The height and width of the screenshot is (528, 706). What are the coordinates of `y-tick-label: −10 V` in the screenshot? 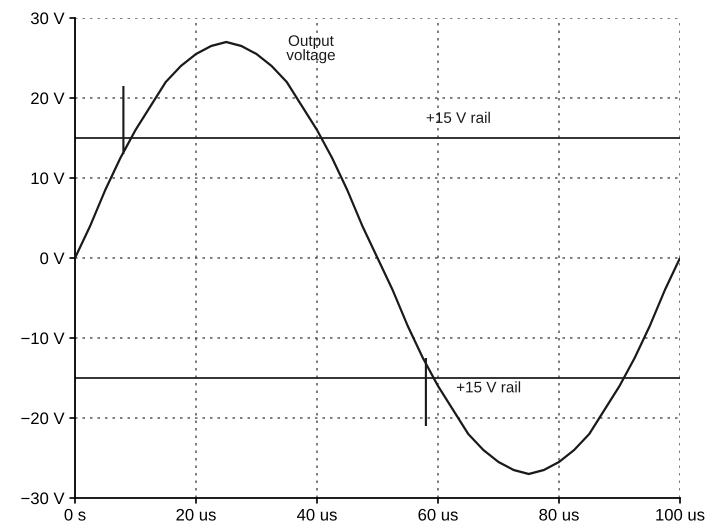 It's located at (43, 338).